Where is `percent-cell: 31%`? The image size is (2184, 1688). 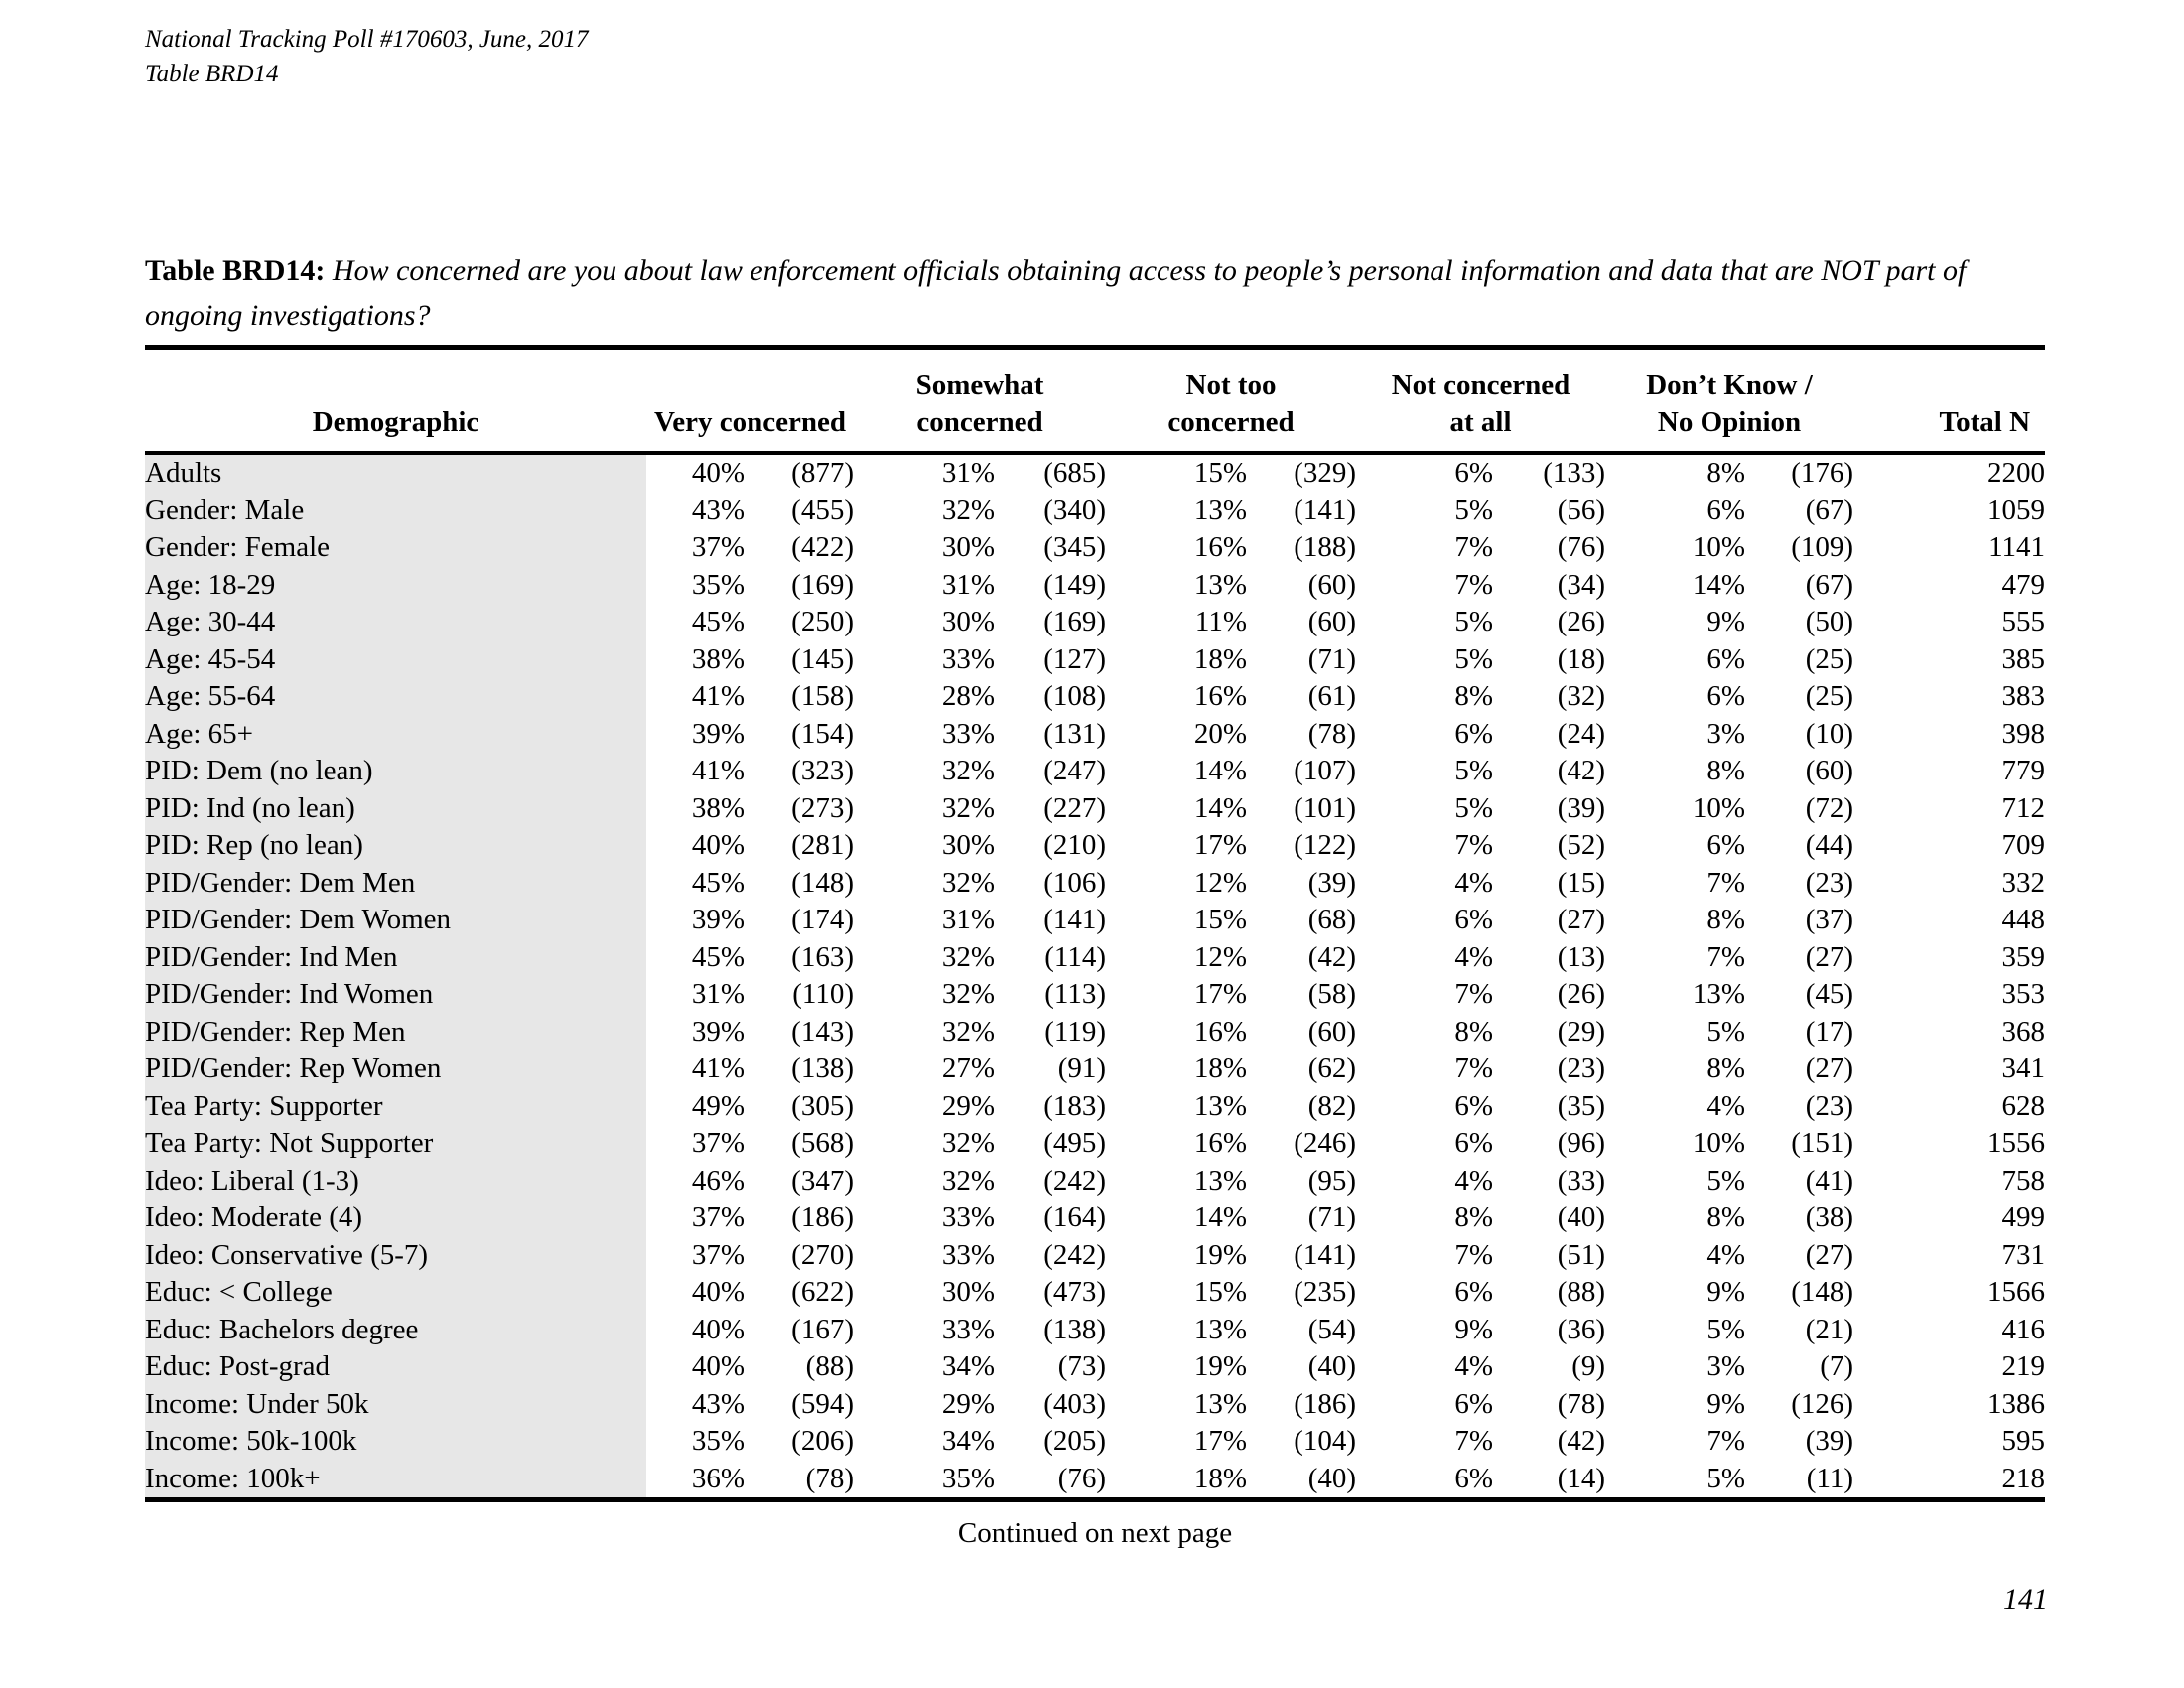
percent-cell: 31% is located at coordinates (968, 473).